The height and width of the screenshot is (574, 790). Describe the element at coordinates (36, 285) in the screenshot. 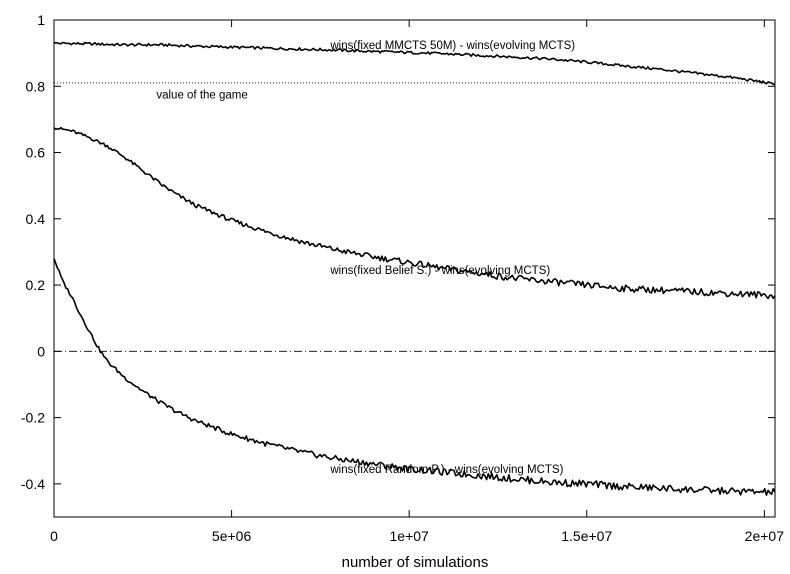

I see `y-tick-label: 0.2` at that location.